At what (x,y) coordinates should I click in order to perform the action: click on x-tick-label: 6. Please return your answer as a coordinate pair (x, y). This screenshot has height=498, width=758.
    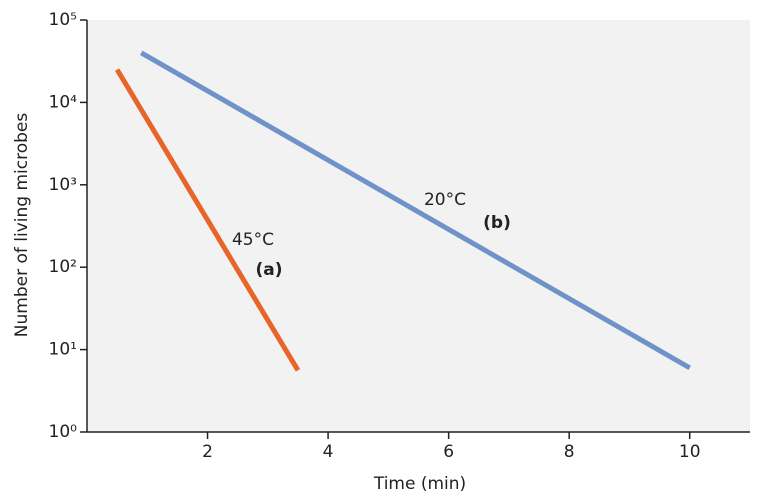
    Looking at the image, I should click on (448, 452).